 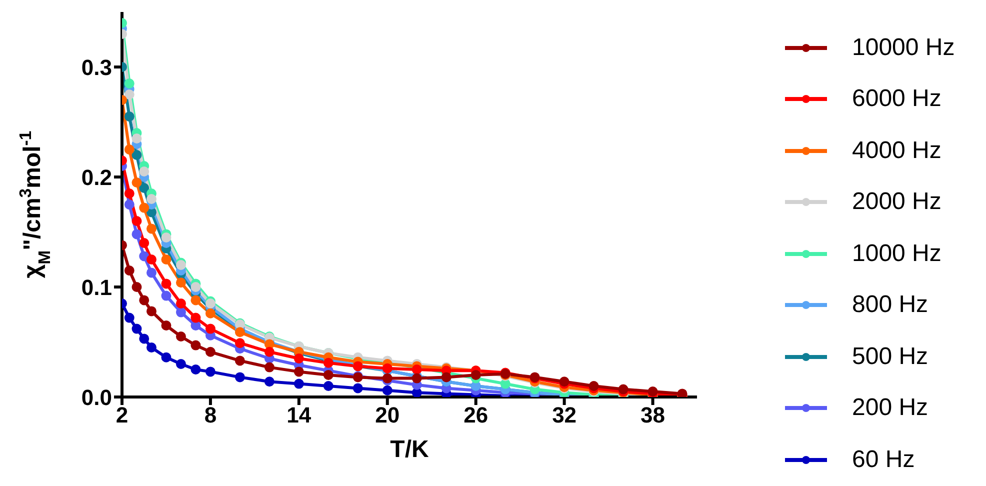 What do you see at coordinates (897, 254) in the screenshot?
I see `legend-label: 1000 Hz` at bounding box center [897, 254].